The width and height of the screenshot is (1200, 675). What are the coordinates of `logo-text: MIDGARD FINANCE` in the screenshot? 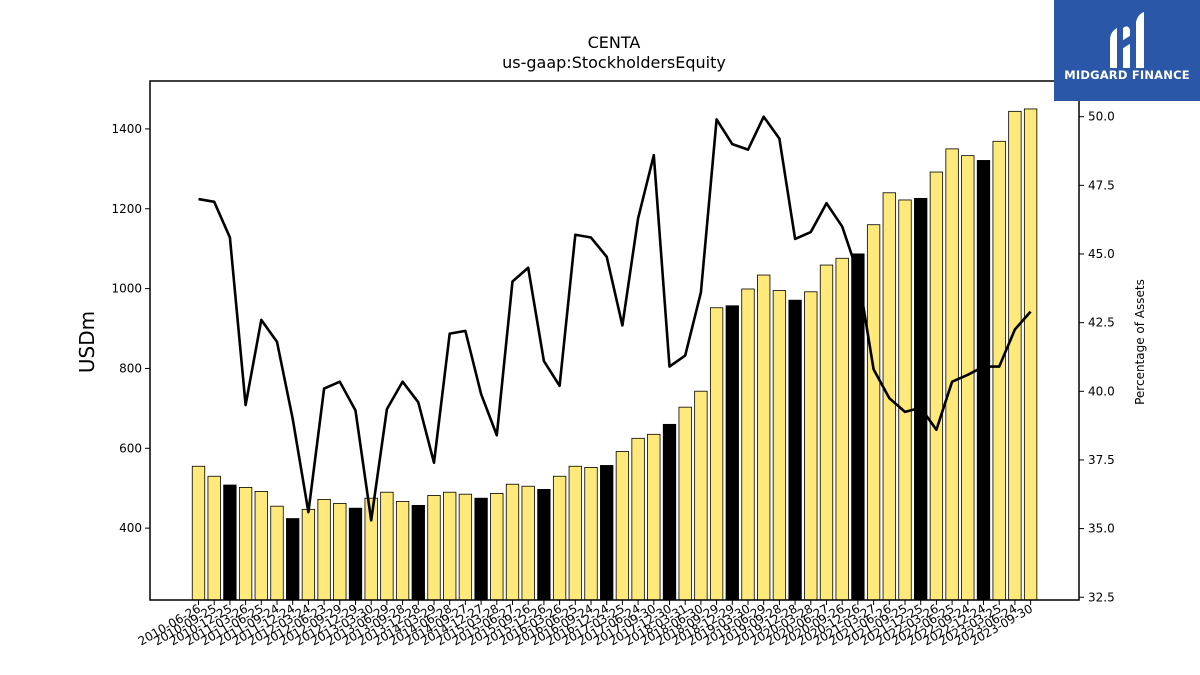 It's located at (1127, 75).